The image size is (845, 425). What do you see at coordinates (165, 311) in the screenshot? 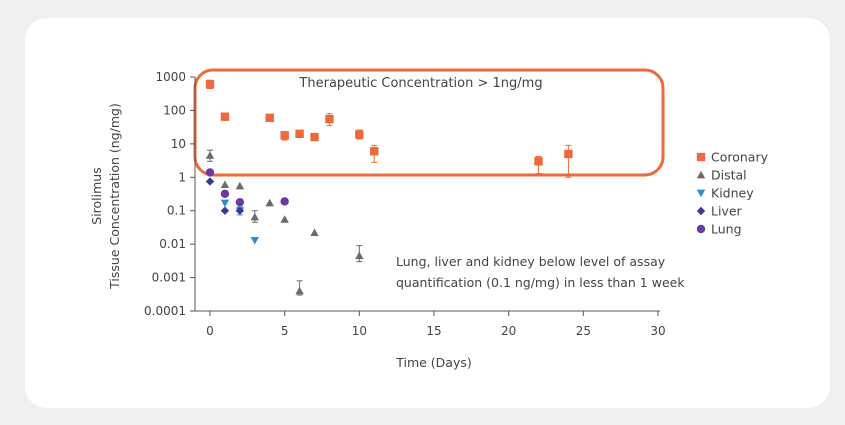
I see `y-tick-label: 0.0001` at bounding box center [165, 311].